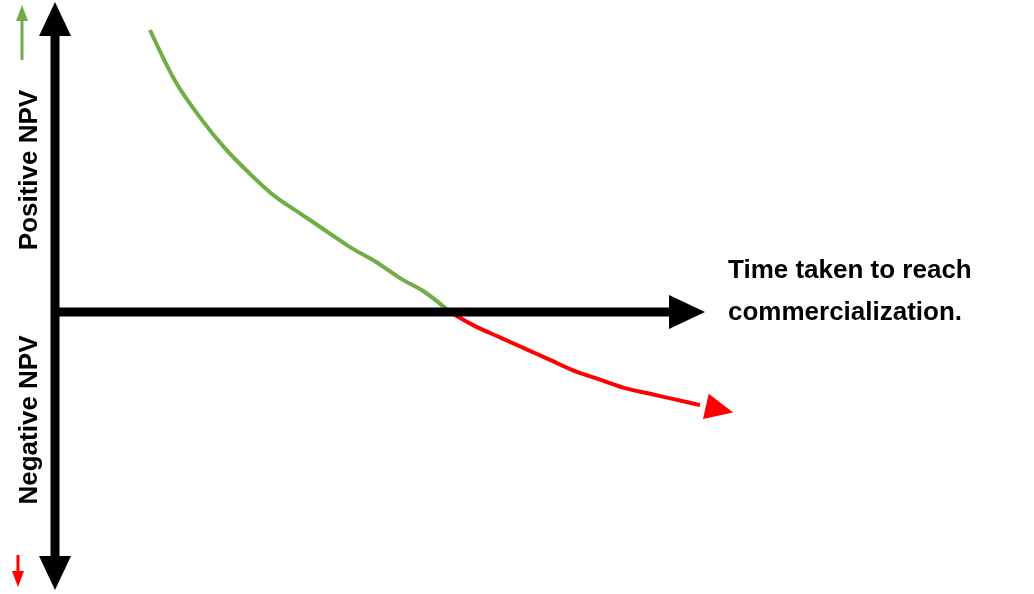 The width and height of the screenshot is (1034, 594). I want to click on annotation: Positive NPV, so click(28, 170).